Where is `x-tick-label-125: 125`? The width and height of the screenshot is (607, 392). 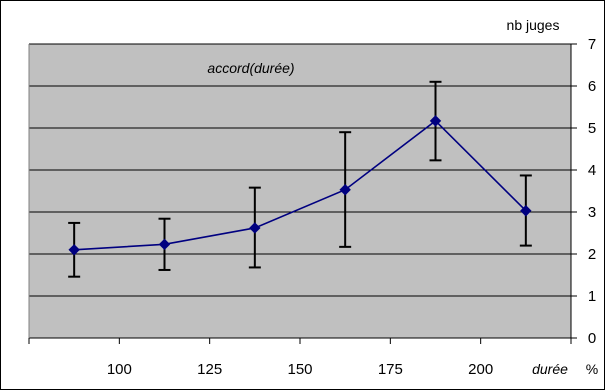
x-tick-label-125: 125 is located at coordinates (209, 369).